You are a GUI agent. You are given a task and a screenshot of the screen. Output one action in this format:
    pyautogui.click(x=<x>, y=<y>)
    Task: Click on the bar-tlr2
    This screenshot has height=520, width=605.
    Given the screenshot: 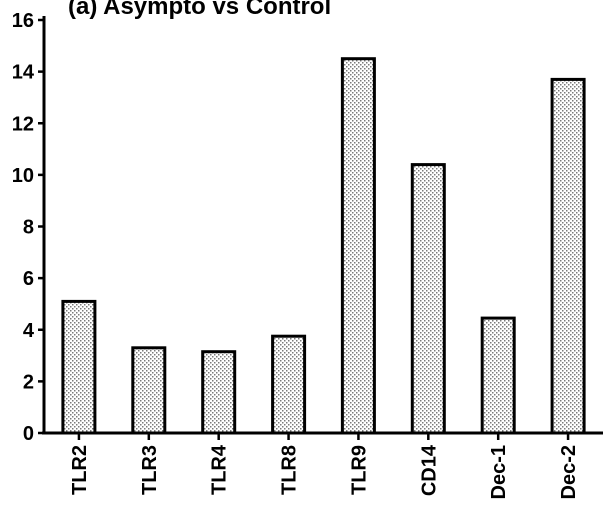 What is the action you would take?
    pyautogui.click(x=79, y=367)
    